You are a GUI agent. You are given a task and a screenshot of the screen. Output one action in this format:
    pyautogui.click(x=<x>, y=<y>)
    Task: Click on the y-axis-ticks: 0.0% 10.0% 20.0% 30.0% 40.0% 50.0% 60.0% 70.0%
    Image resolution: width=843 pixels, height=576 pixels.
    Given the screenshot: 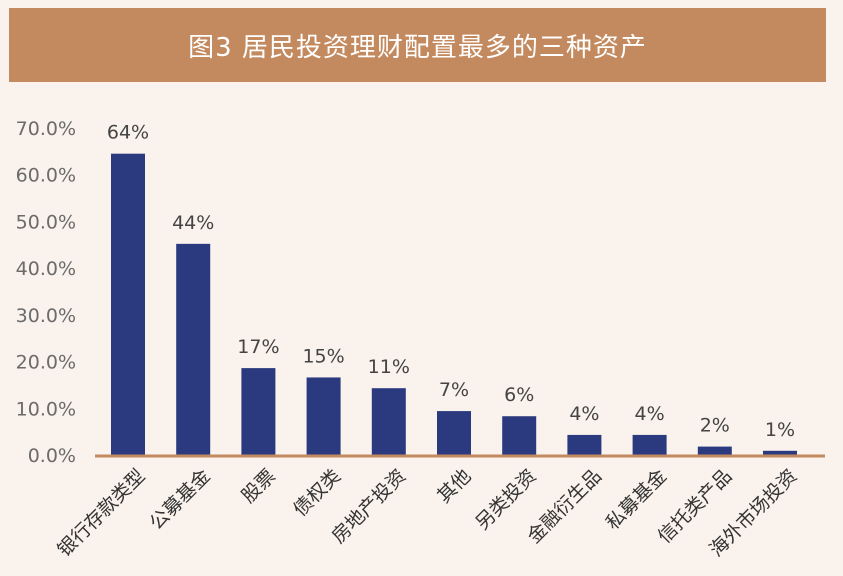 What is the action you would take?
    pyautogui.click(x=46, y=292)
    